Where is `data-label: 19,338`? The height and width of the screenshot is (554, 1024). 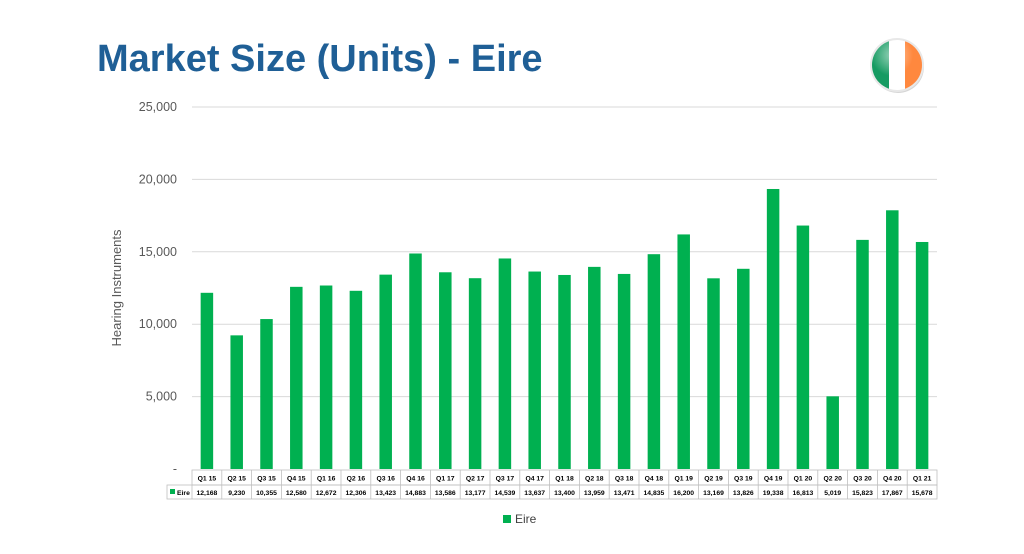 data-label: 19,338 is located at coordinates (773, 493).